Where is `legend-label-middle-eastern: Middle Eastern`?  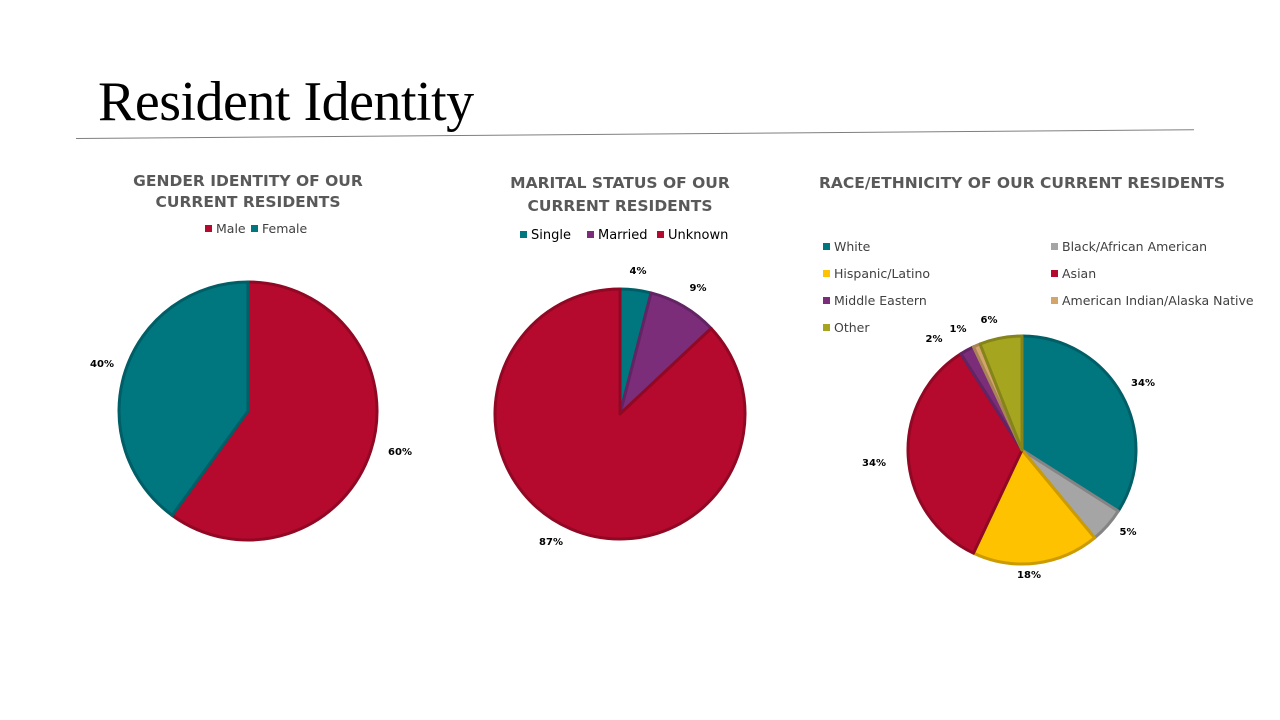
legend-label-middle-eastern: Middle Eastern is located at coordinates (880, 300).